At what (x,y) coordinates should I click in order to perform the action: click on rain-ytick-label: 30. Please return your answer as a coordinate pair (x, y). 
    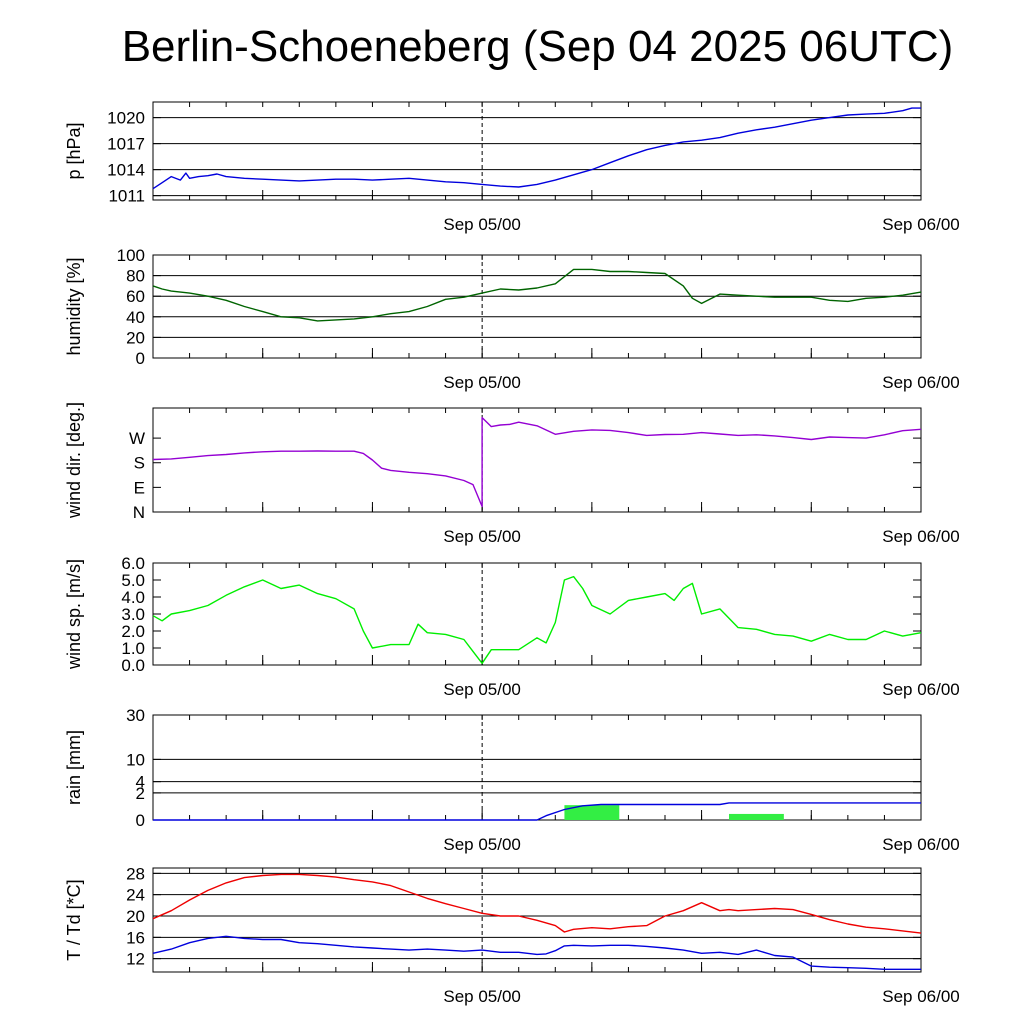
    Looking at the image, I should click on (135, 715).